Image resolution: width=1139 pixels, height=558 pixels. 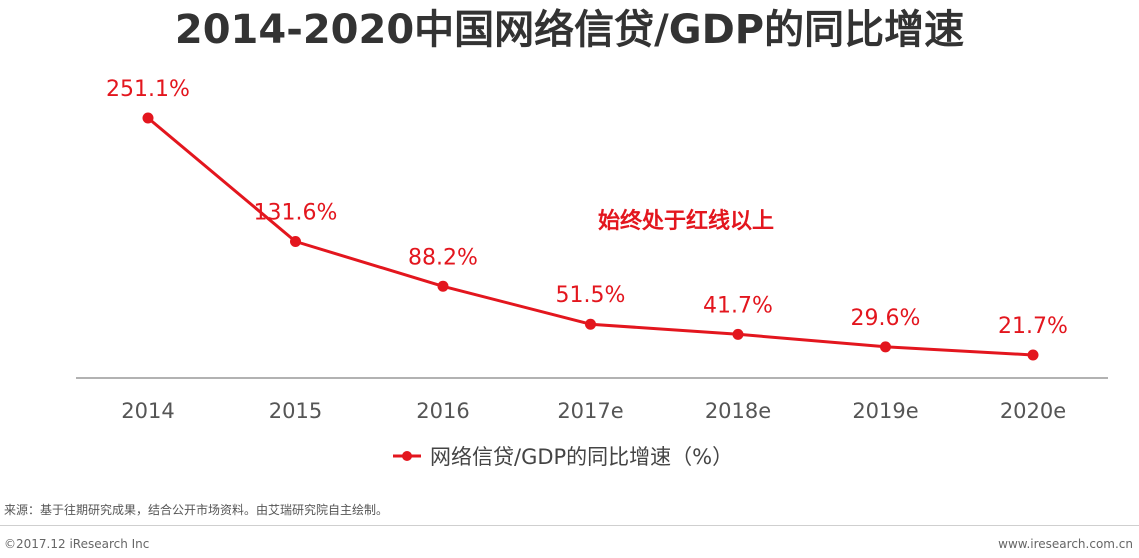 I want to click on data-label: 88.2%, so click(x=443, y=257).